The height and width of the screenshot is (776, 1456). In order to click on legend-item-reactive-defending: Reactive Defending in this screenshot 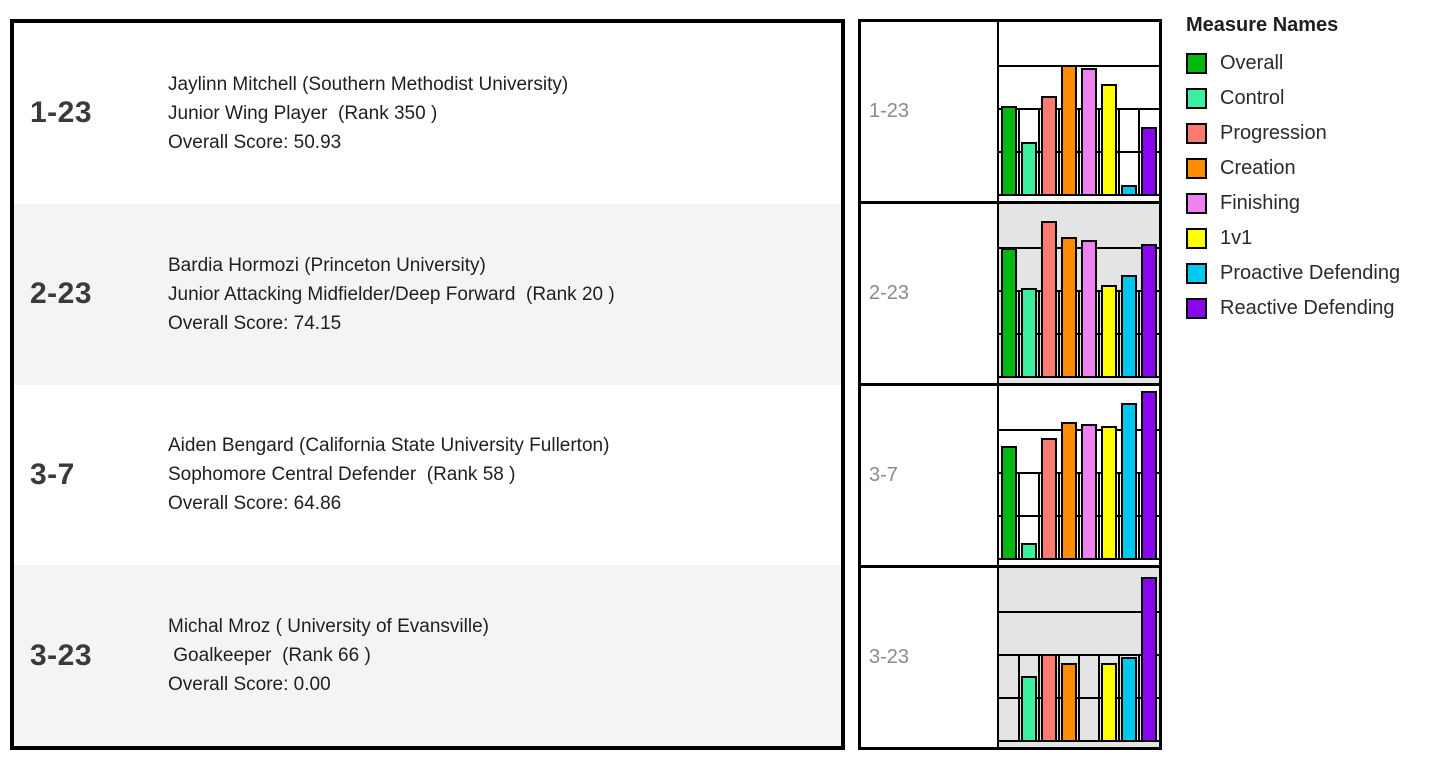, I will do `click(1293, 308)`.